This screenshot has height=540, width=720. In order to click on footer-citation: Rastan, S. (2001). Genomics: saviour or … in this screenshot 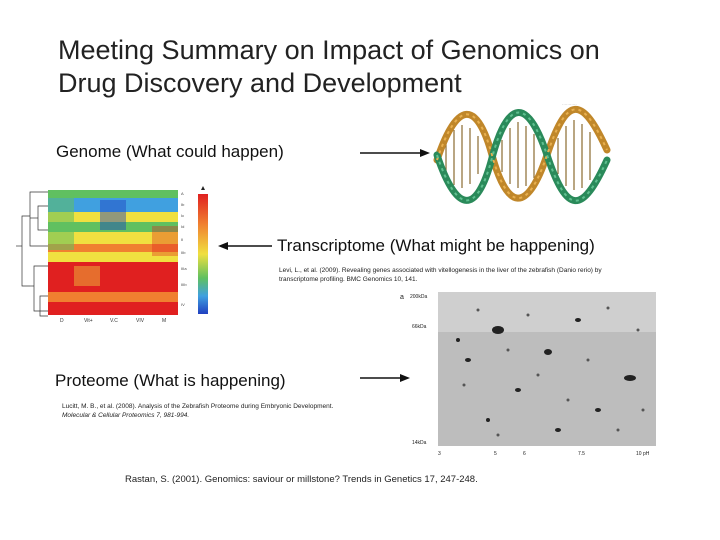, I will do `click(301, 479)`.